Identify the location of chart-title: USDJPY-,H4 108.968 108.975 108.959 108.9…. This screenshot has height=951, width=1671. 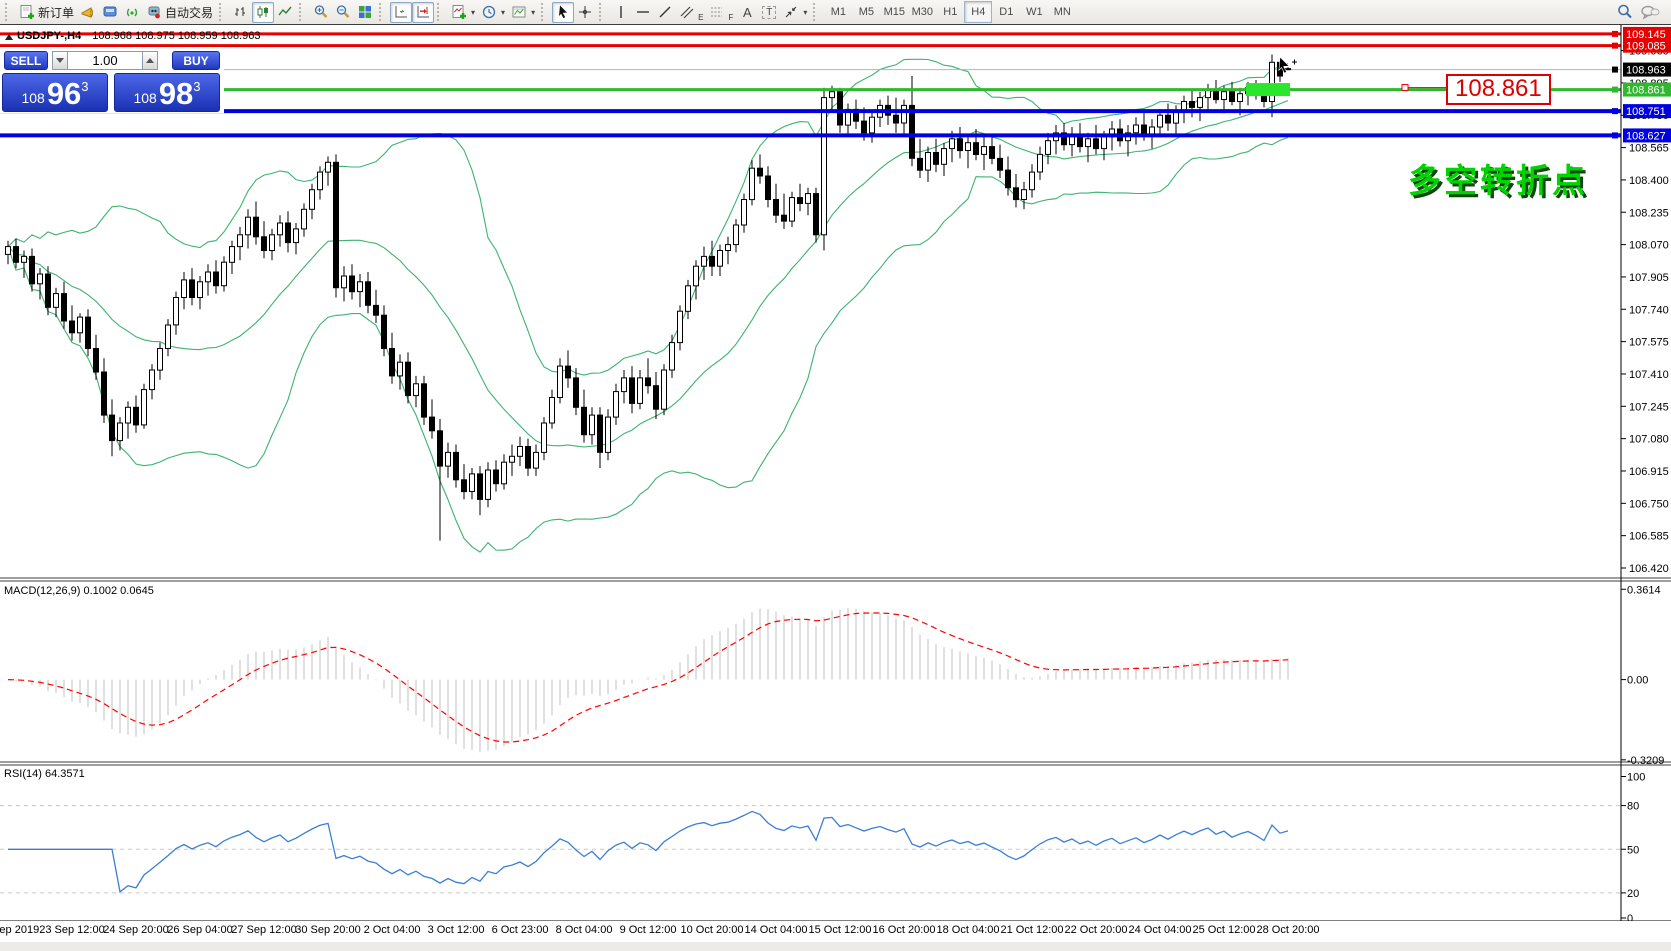
(138, 36).